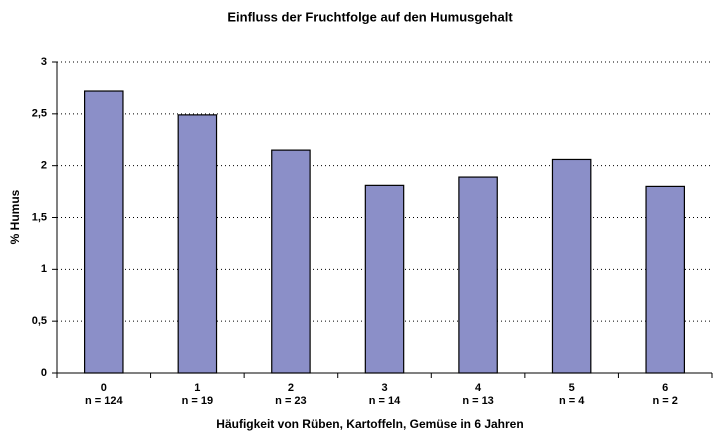 This screenshot has width=719, height=434. What do you see at coordinates (44, 166) in the screenshot?
I see `y-tick-label: 2` at bounding box center [44, 166].